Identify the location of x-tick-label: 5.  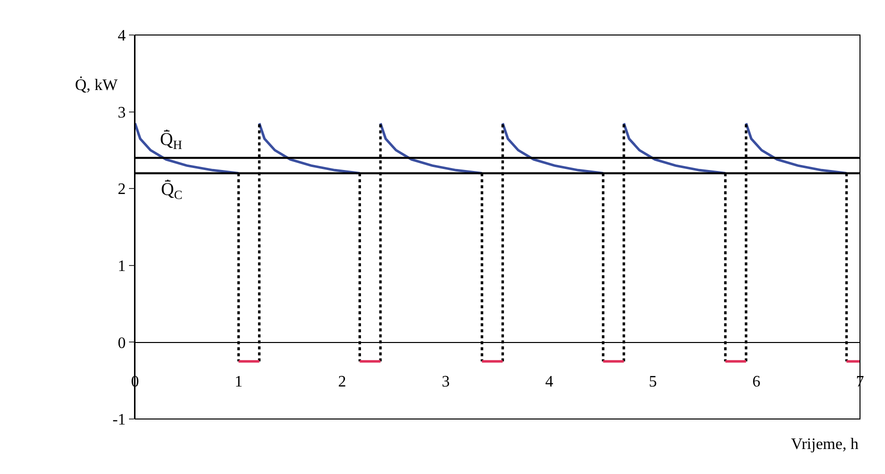
(652, 381).